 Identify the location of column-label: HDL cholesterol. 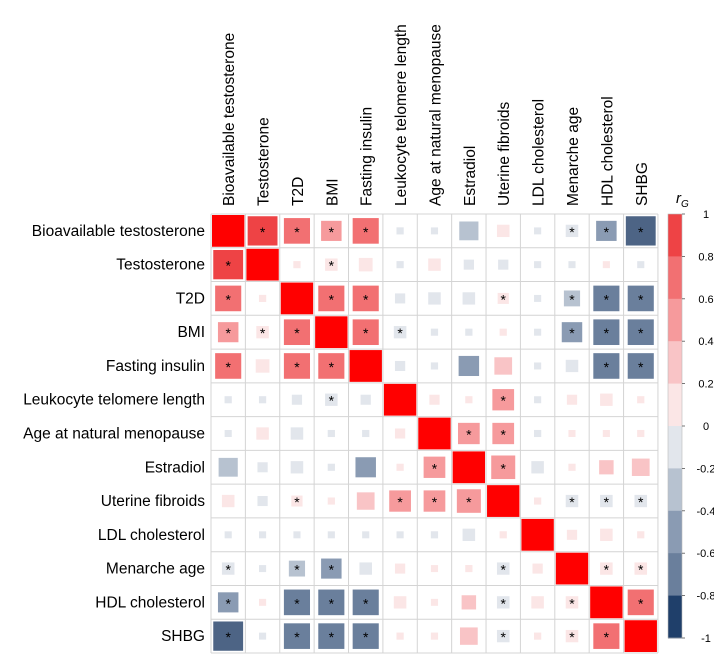
(607, 151).